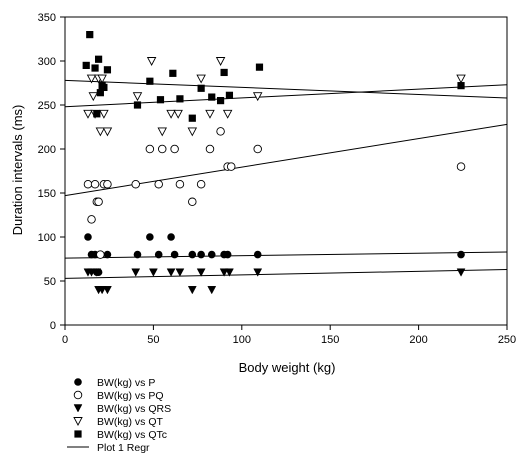 The width and height of the screenshot is (516, 473). What do you see at coordinates (50, 282) in the screenshot?
I see `y-tick-label-1: 50` at bounding box center [50, 282].